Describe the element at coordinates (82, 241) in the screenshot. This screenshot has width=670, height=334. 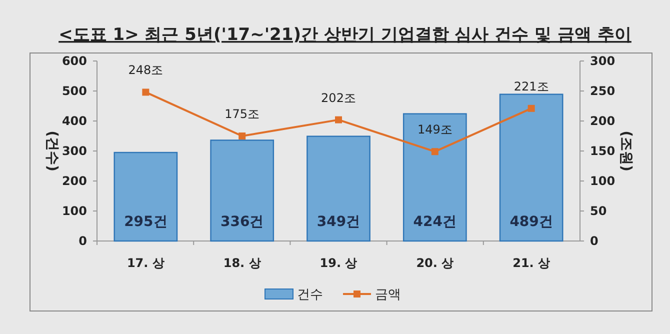
I see `y-tick-label: 0` at that location.